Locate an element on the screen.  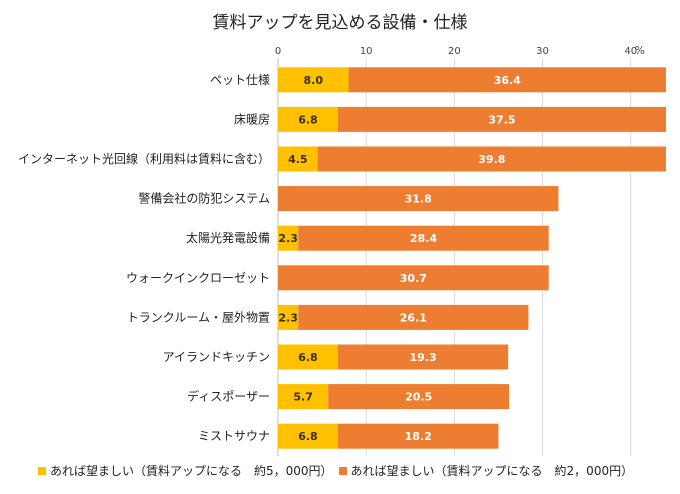
category-label: 警備会社の防犯システム is located at coordinates (204, 198).